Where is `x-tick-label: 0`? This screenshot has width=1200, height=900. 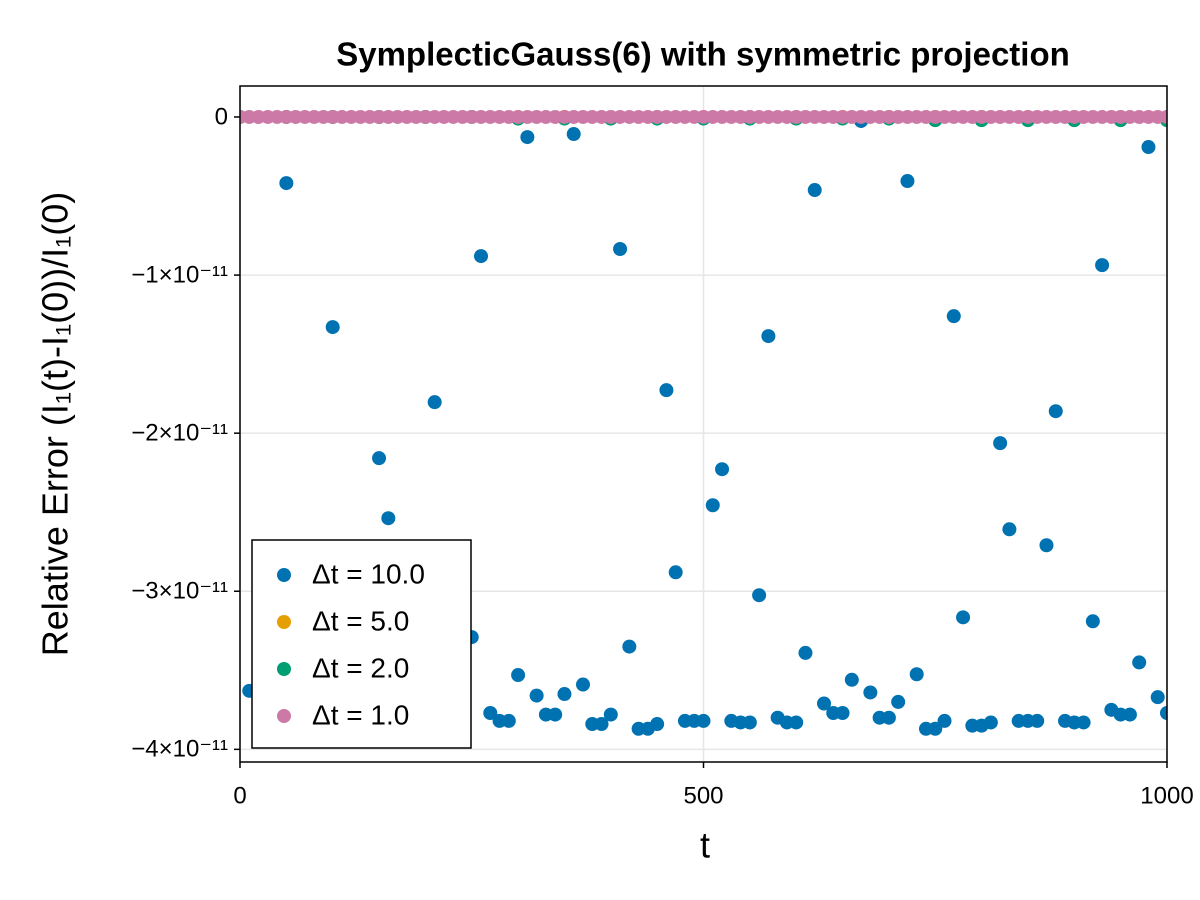
x-tick-label: 0 is located at coordinates (239, 795).